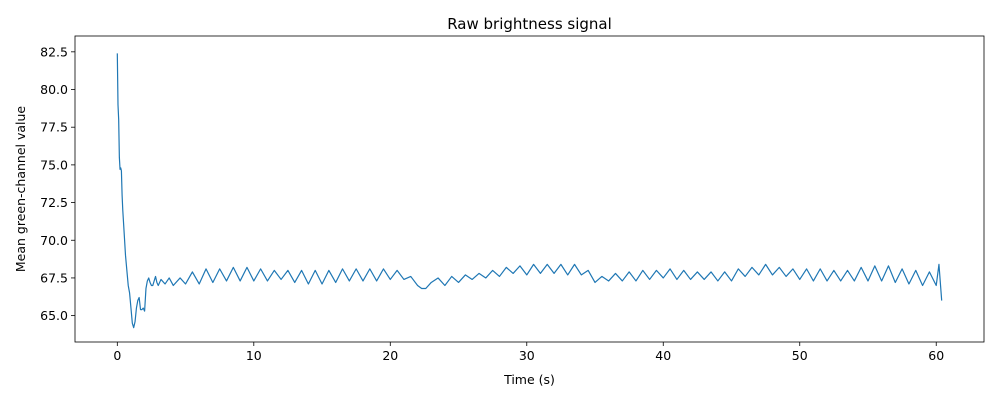 The width and height of the screenshot is (1000, 400). I want to click on y-axis-label: Mean green-channel value, so click(20, 189).